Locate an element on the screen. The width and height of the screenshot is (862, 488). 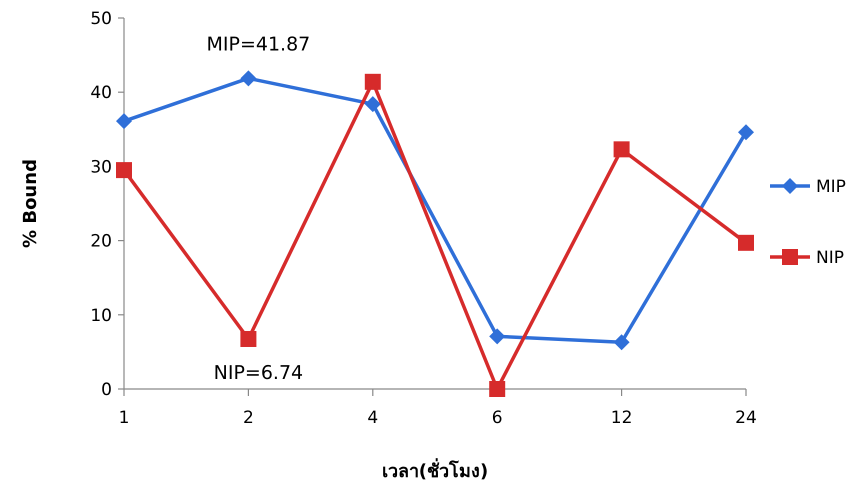
x-tick-label: 24 is located at coordinates (746, 418).